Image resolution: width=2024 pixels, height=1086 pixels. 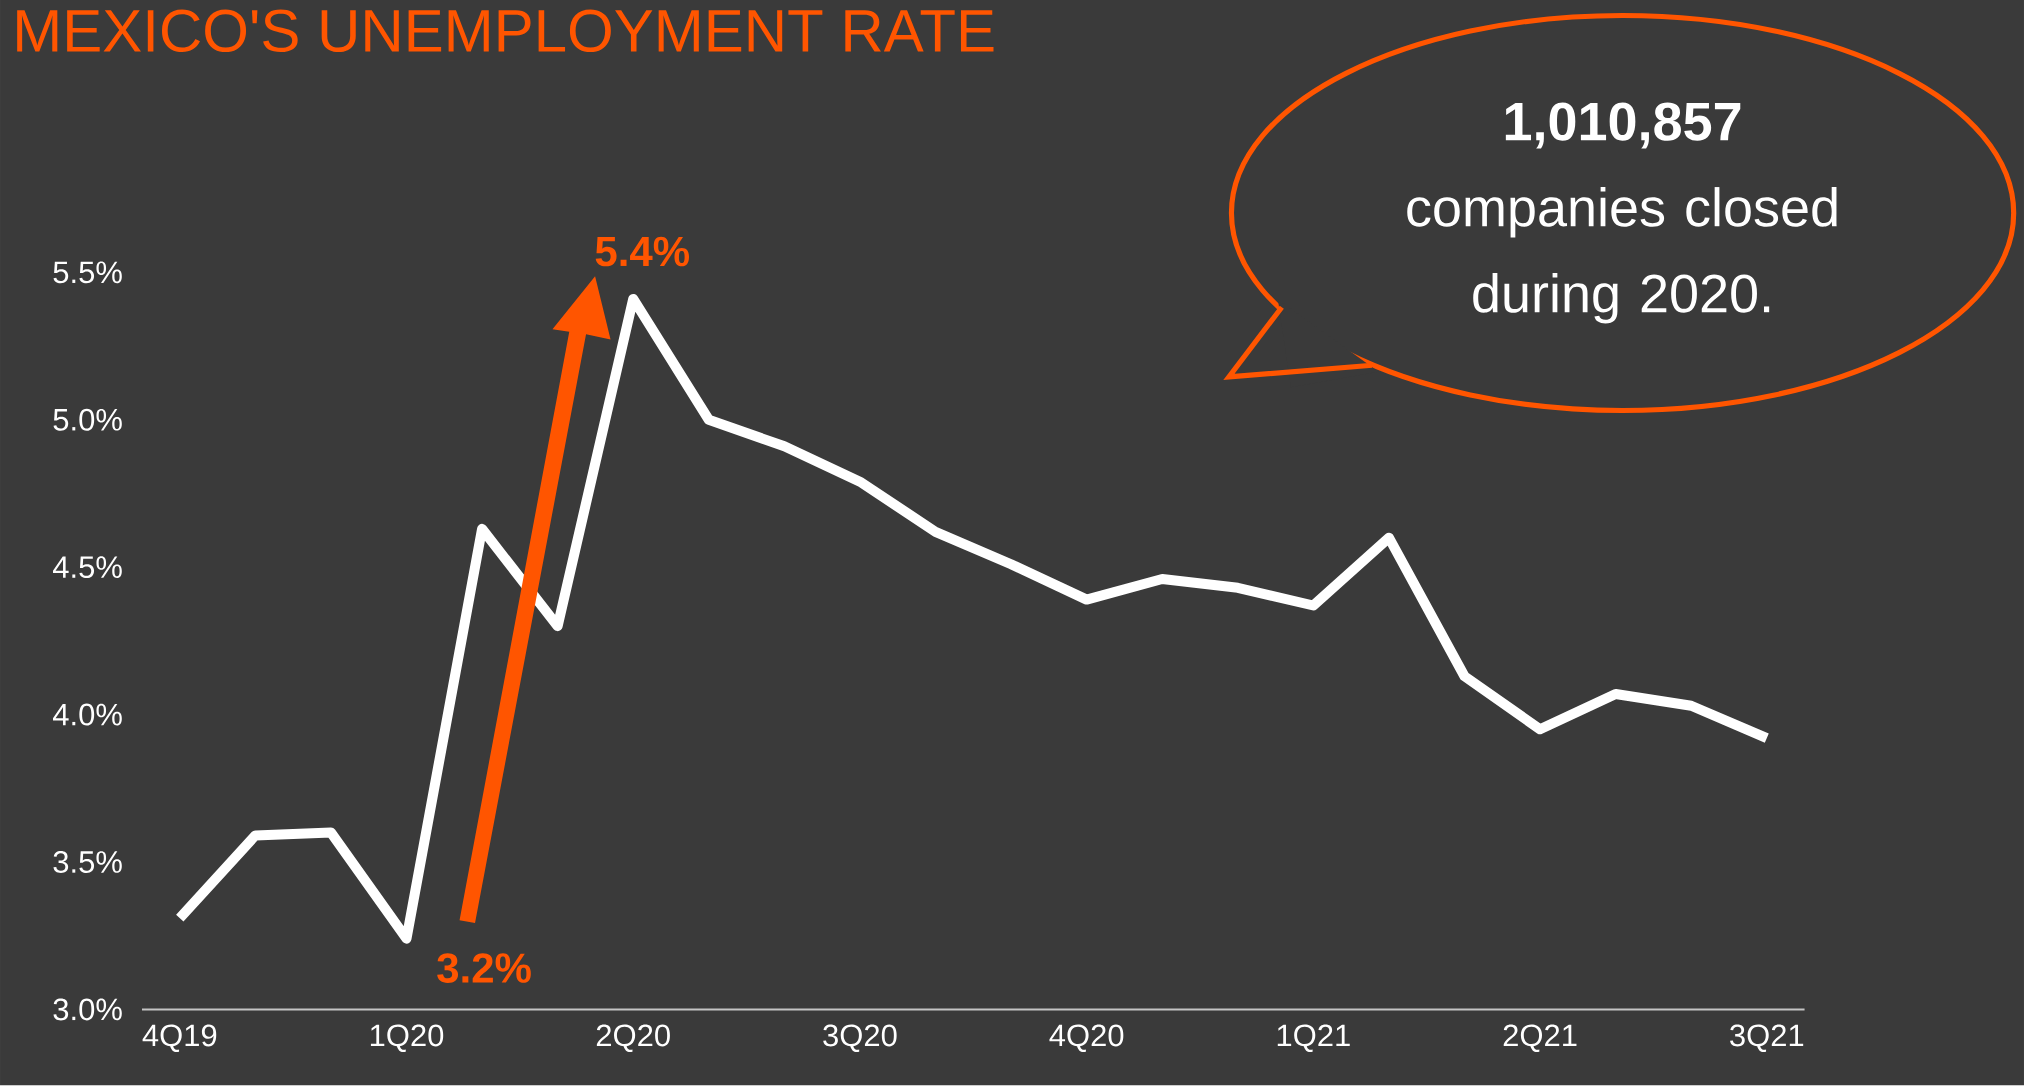 What do you see at coordinates (860, 1038) in the screenshot?
I see `x-tick-label: 3Q20` at bounding box center [860, 1038].